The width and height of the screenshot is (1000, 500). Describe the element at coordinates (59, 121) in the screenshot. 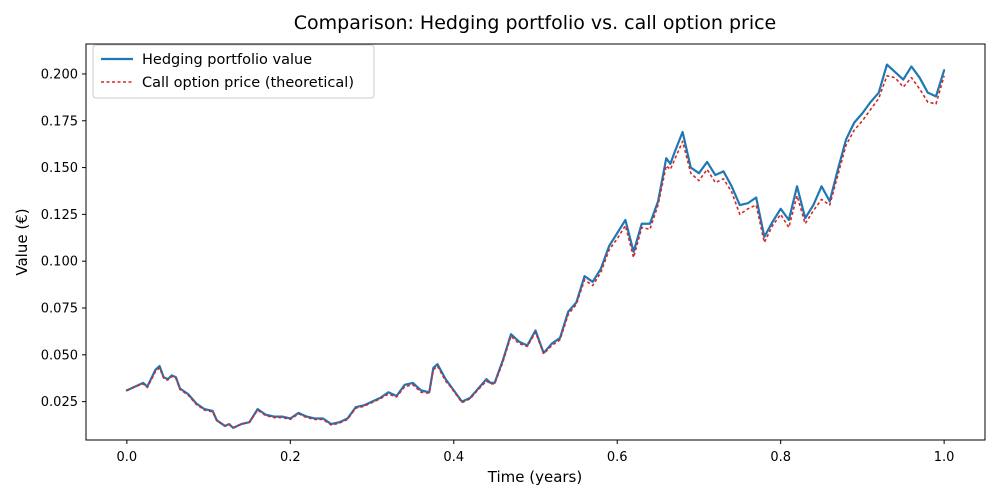

I see `y-tick-label: 0.175` at that location.